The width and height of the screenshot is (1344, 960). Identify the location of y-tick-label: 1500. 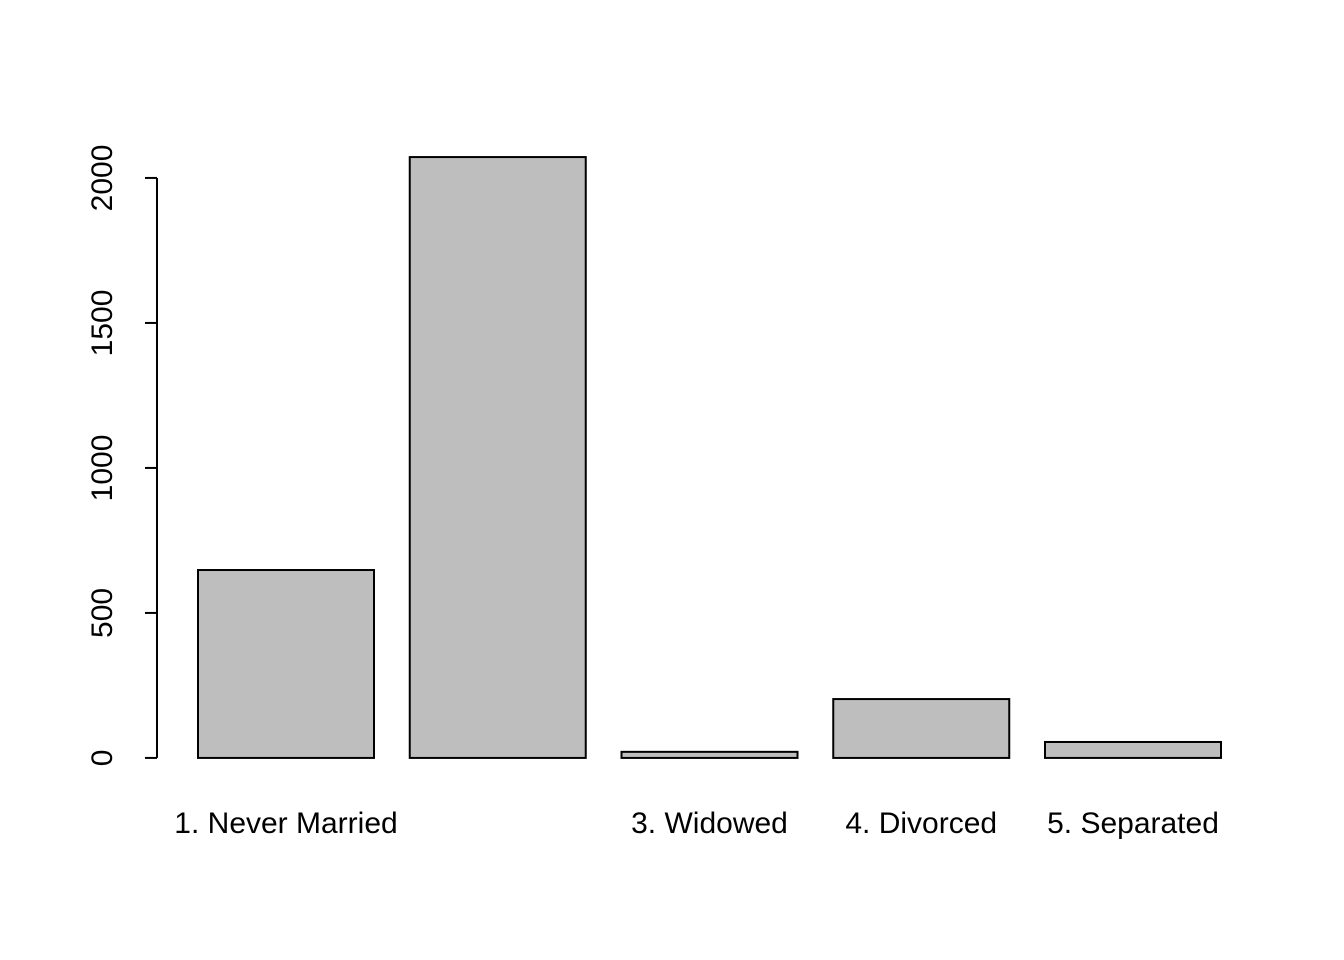
(102, 323).